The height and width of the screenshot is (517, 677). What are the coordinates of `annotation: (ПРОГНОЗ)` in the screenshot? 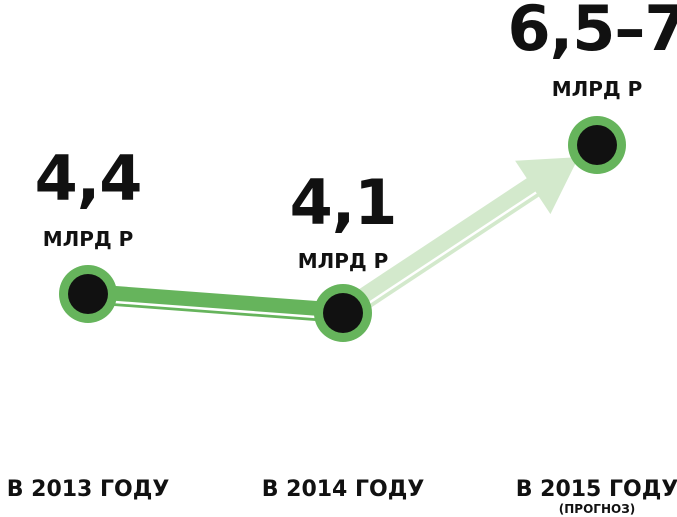 It's located at (597, 509).